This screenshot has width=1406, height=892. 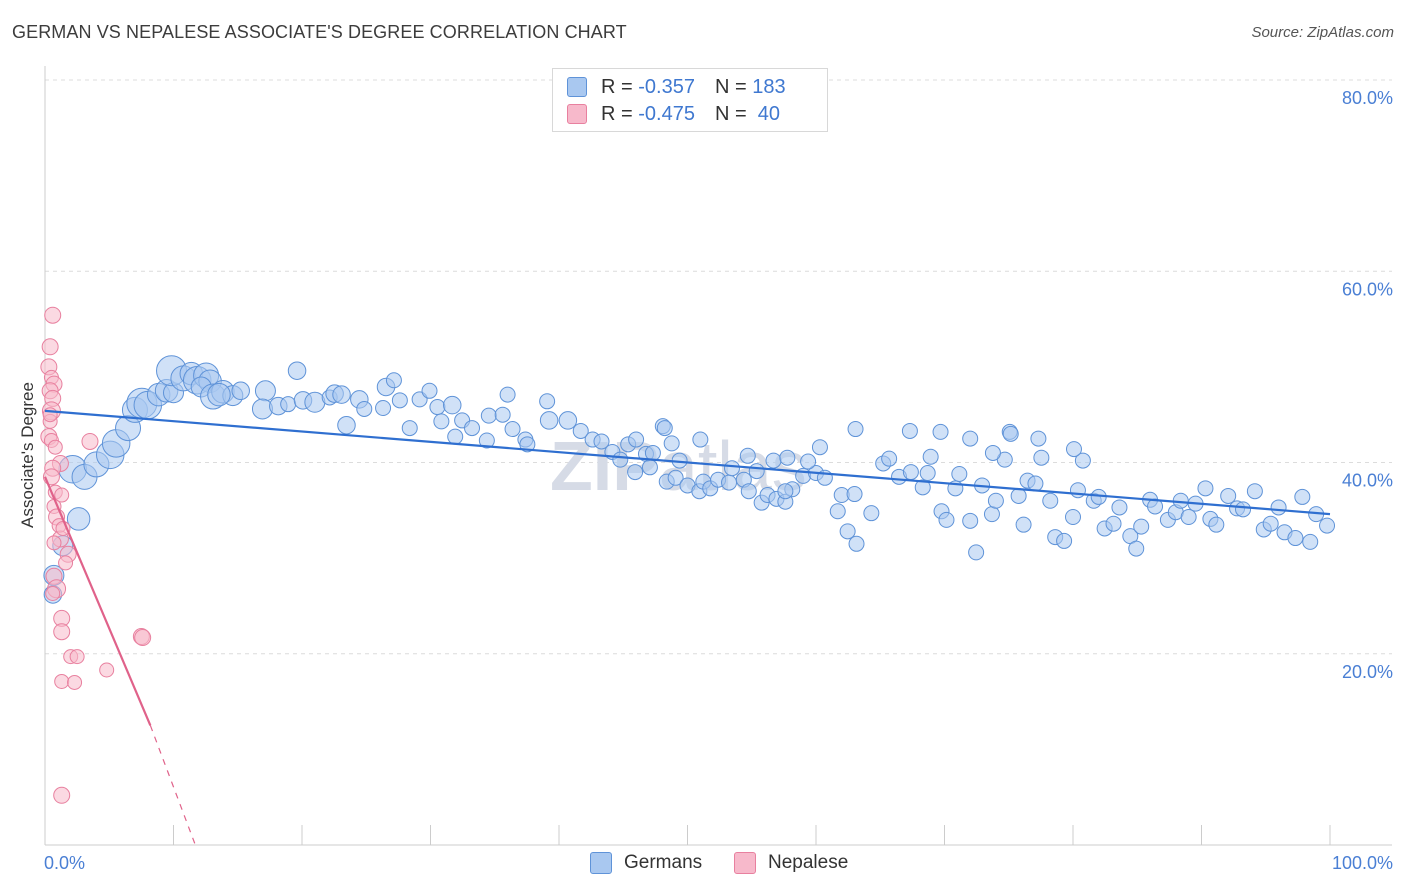 I want to click on bottom-legend-germans: Germans, so click(x=646, y=863).